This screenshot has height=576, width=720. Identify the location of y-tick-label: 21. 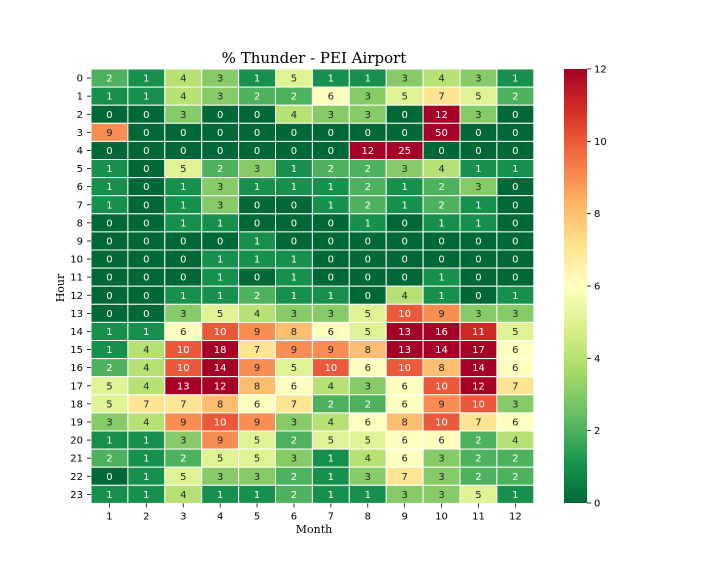
(76, 459).